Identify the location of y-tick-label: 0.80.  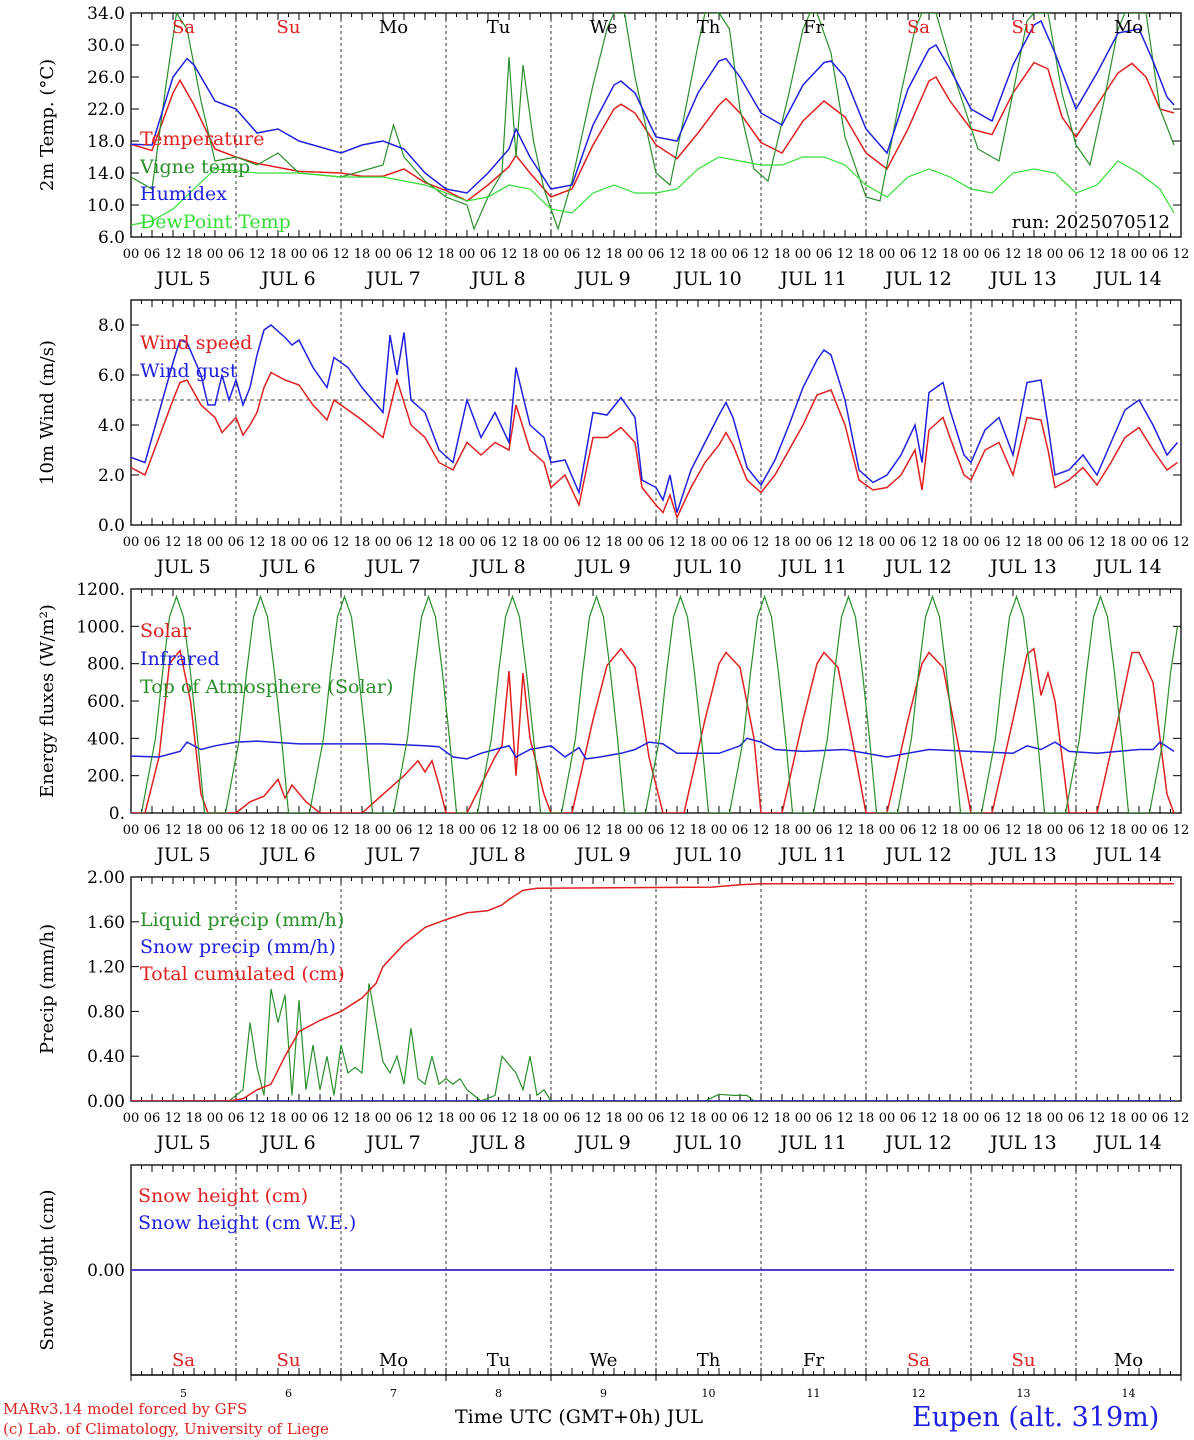
(106, 1012).